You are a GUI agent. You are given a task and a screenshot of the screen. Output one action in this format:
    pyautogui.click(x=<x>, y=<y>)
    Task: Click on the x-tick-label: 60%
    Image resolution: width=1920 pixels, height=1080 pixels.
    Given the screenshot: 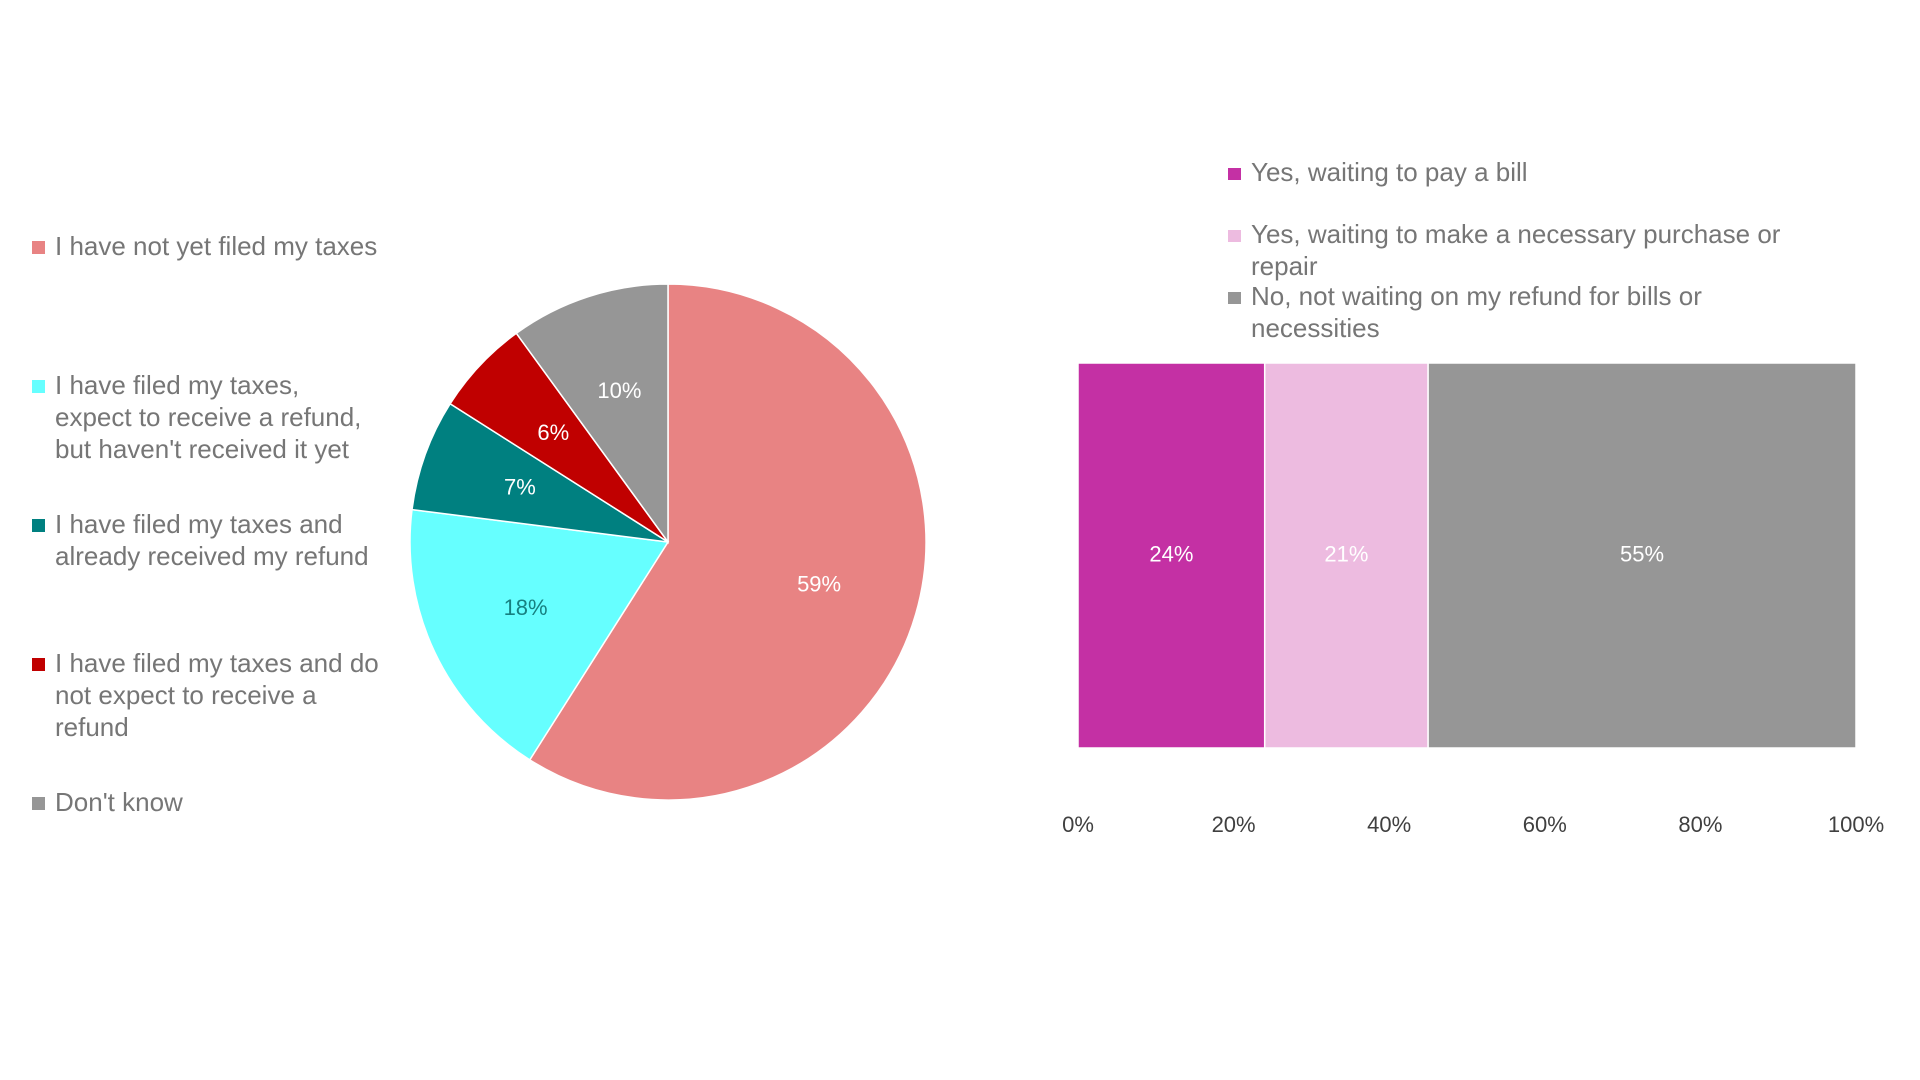 What is the action you would take?
    pyautogui.click(x=1545, y=824)
    